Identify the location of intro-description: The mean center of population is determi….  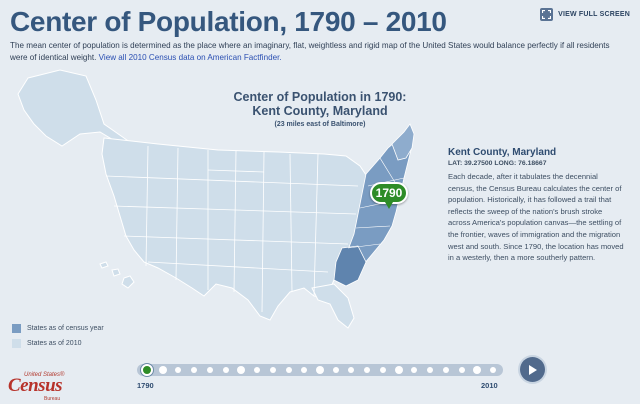
(310, 51).